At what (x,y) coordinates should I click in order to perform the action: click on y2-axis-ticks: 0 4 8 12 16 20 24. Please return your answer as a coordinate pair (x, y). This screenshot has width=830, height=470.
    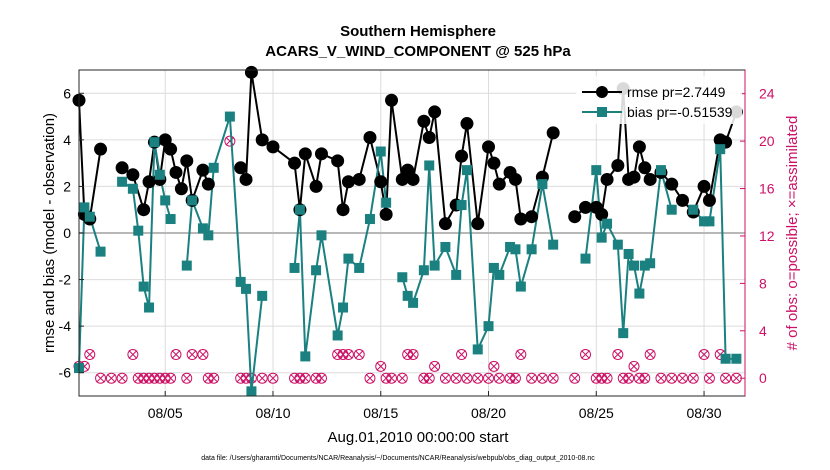
    Looking at the image, I should click on (757, 233).